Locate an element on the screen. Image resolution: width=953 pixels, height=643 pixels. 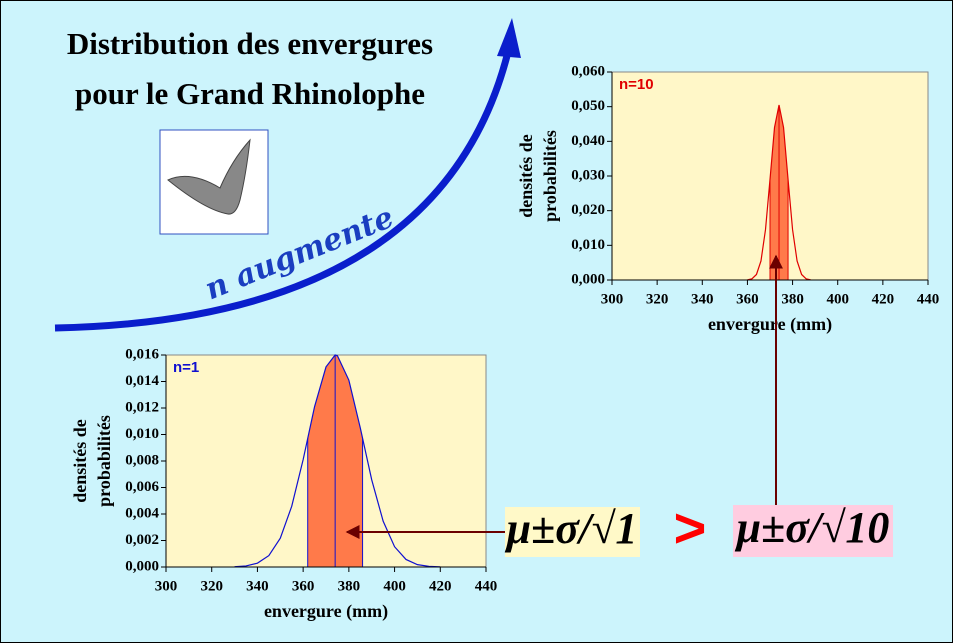
y-tick-label: 0,060 is located at coordinates (588, 71).